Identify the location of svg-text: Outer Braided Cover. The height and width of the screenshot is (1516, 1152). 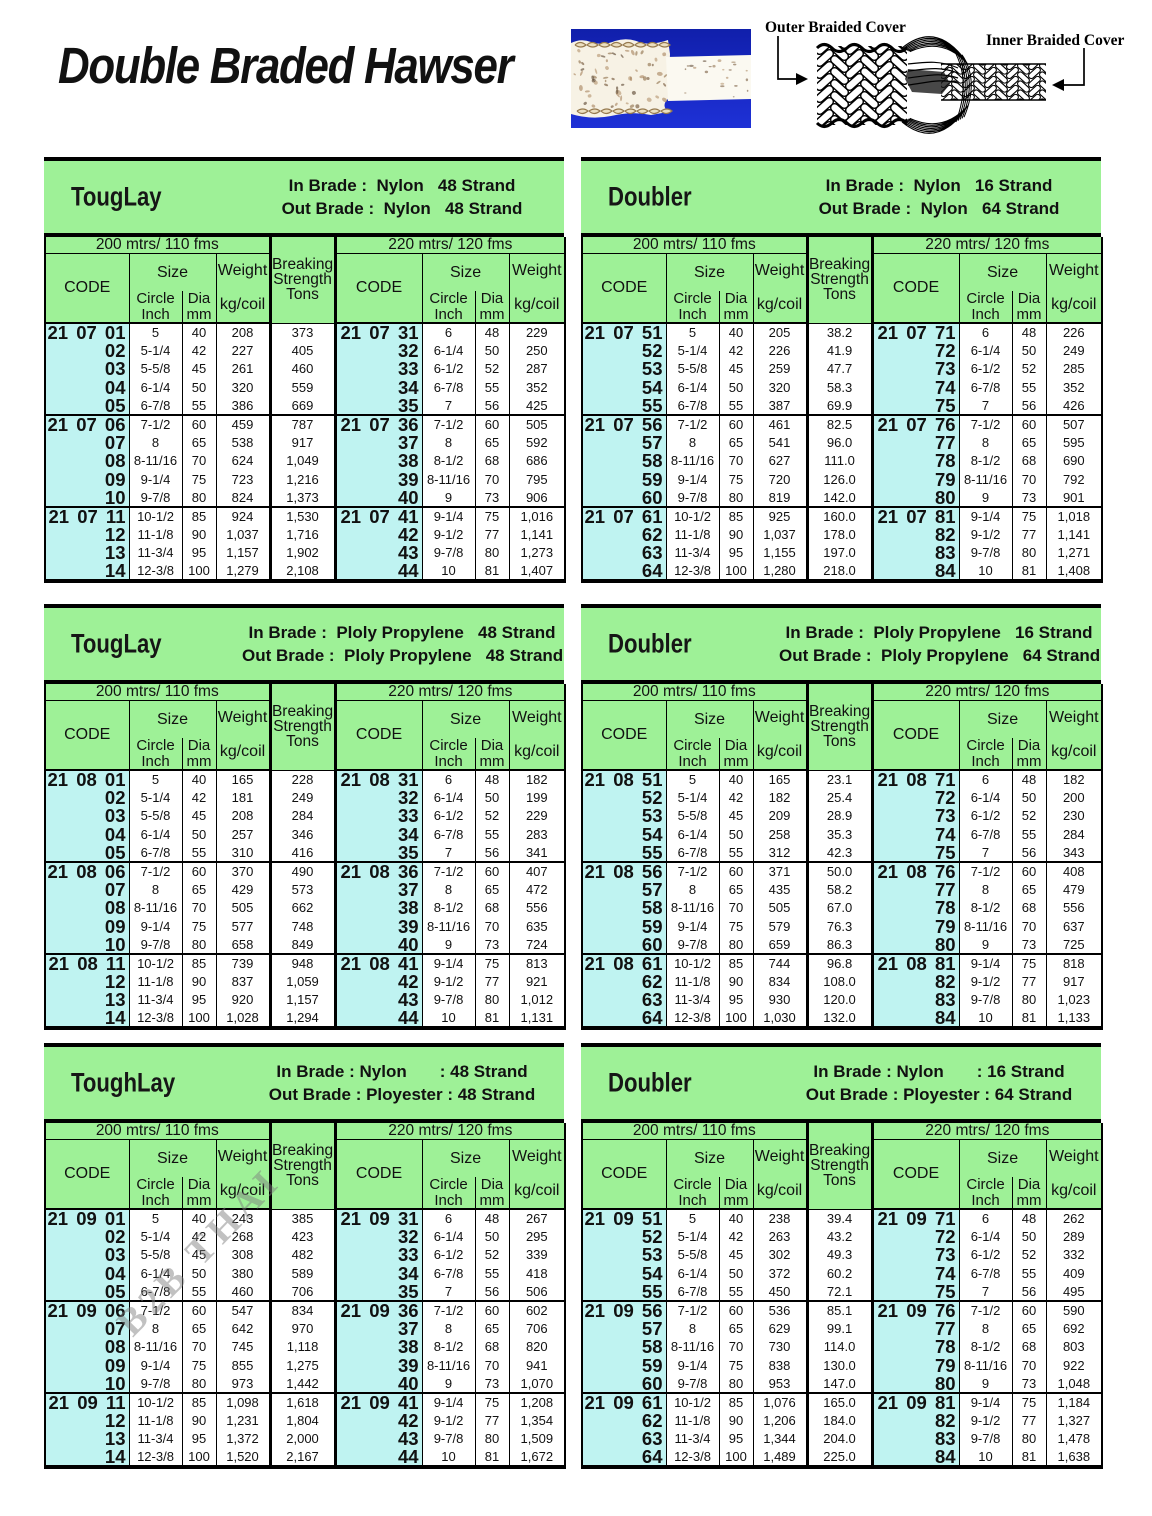
(835, 27).